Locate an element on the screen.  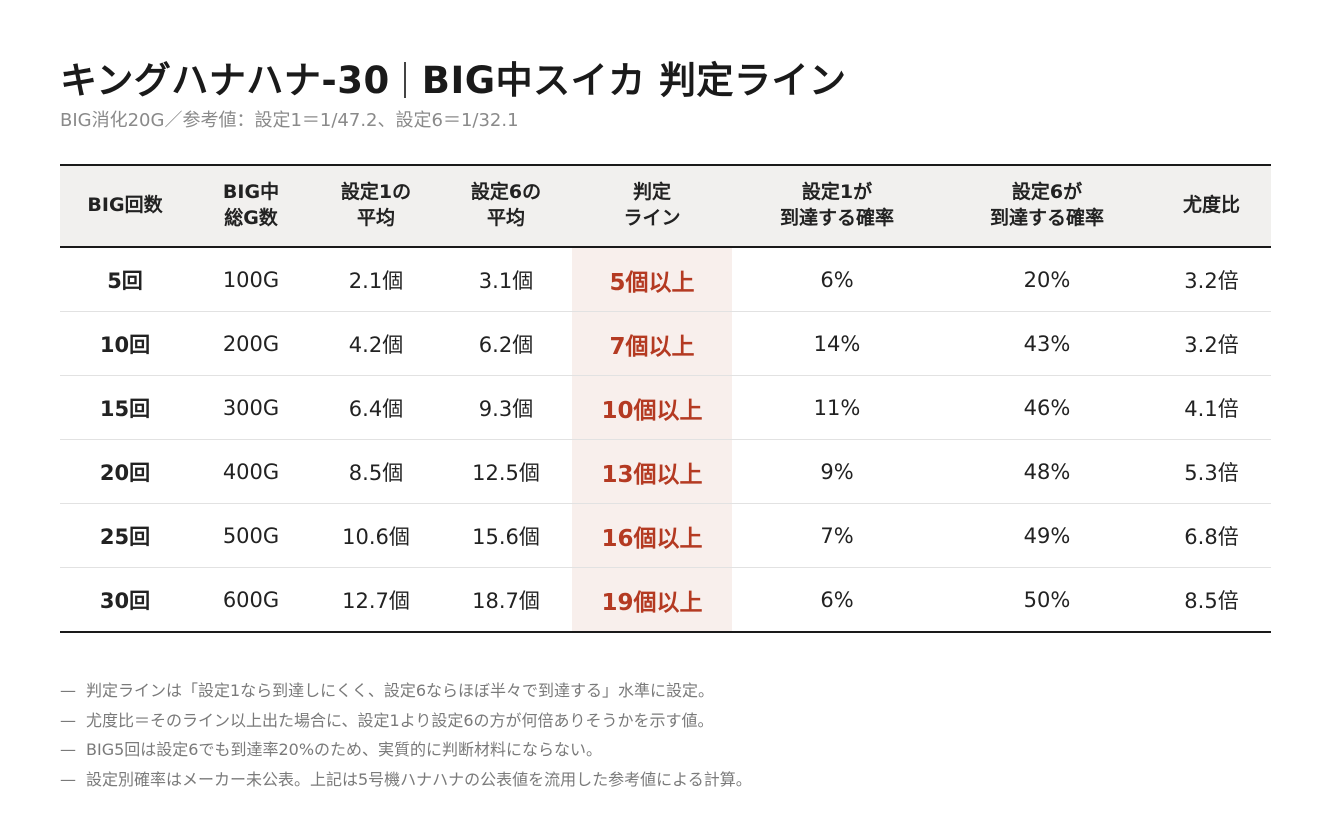
col-header-likelihood-ratio: 尤度比 is located at coordinates (1211, 206).